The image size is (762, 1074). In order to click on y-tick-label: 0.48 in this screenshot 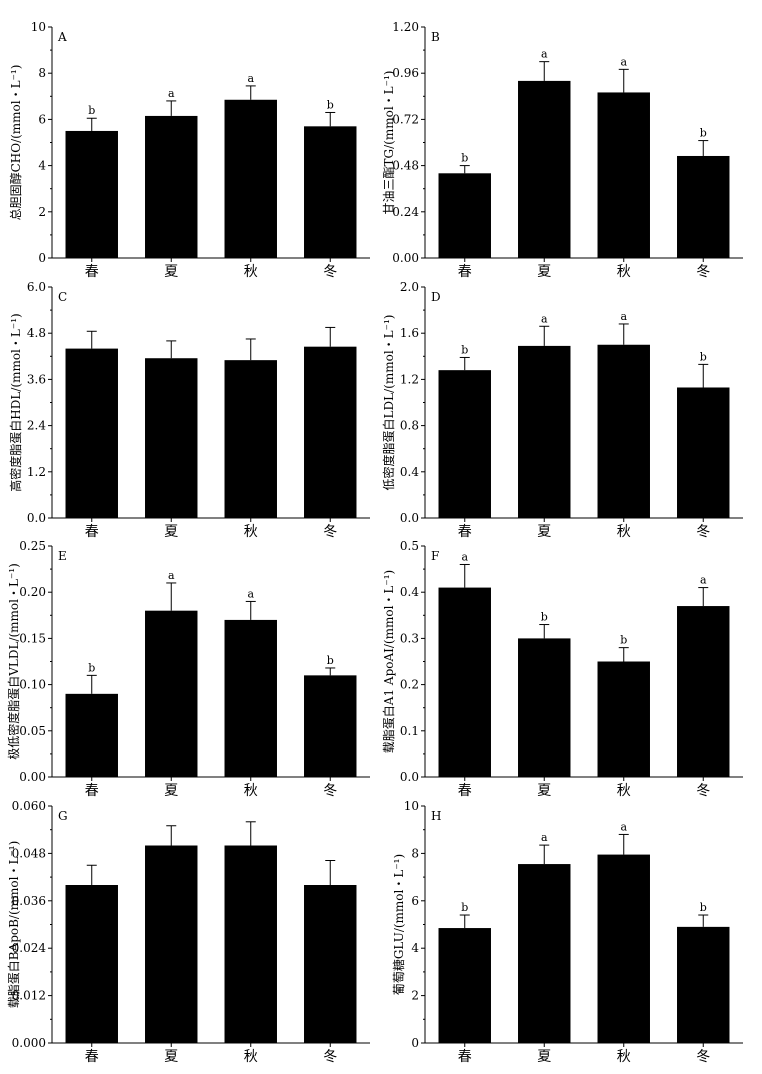, I will do `click(405, 166)`.